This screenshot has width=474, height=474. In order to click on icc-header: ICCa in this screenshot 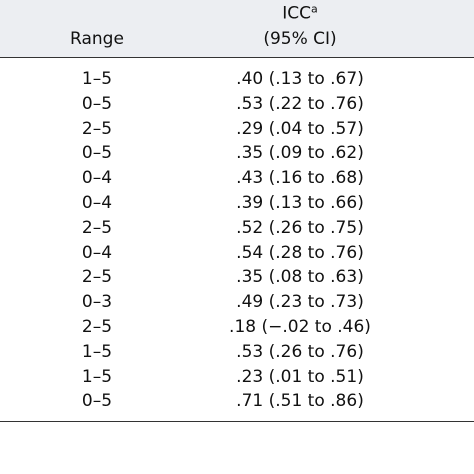, I will do `click(300, 13)`.